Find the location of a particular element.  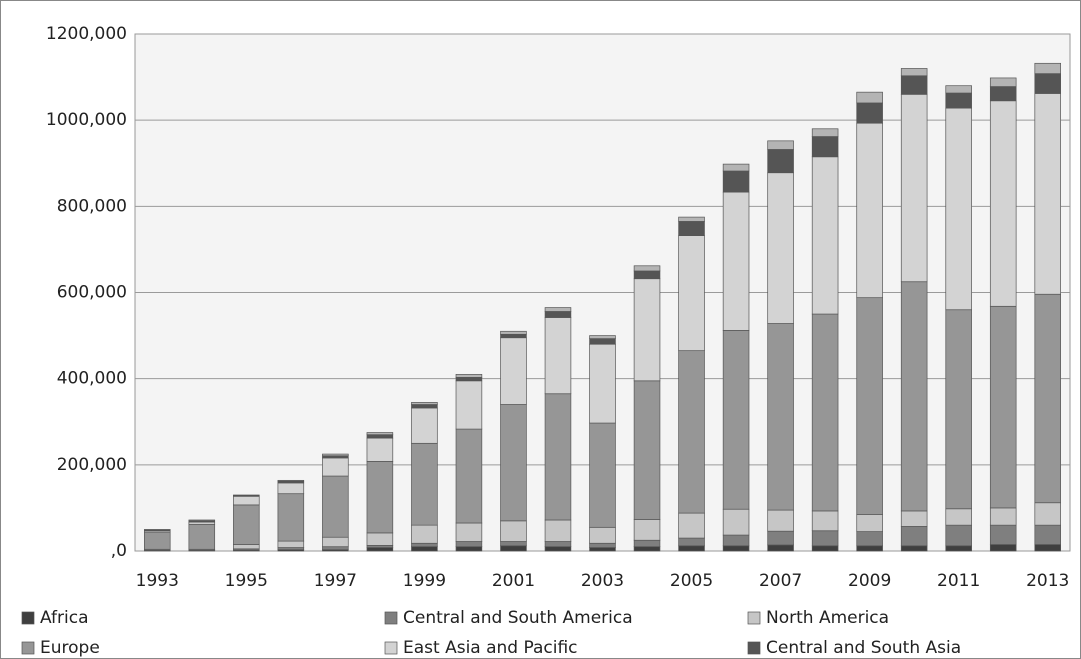

y-tick-label: 800,000 is located at coordinates (92, 206).